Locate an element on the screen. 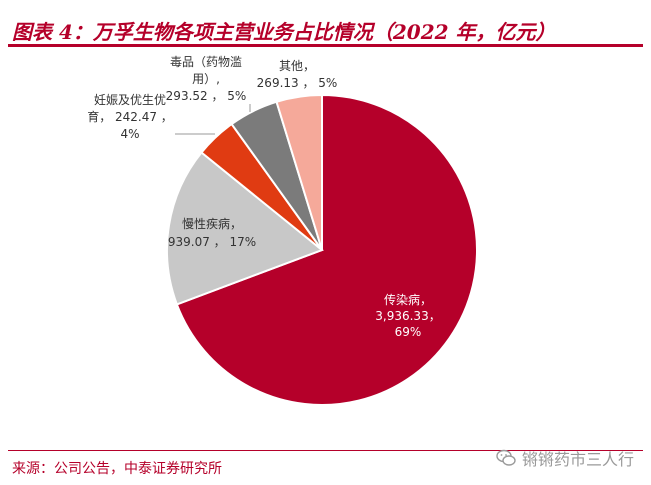 Image resolution: width=651 pixels, height=485 pixels. watermark: 锵锵药市三人行 is located at coordinates (565, 458).